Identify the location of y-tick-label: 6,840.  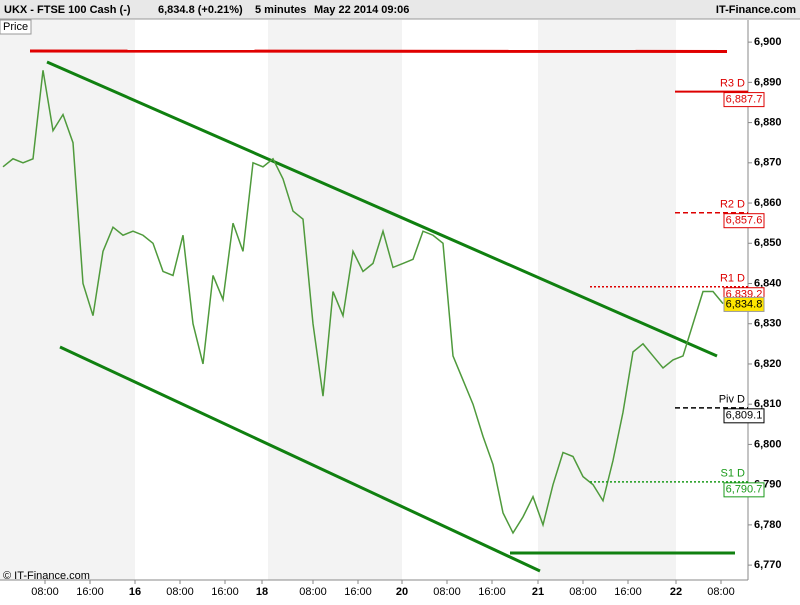
(768, 283).